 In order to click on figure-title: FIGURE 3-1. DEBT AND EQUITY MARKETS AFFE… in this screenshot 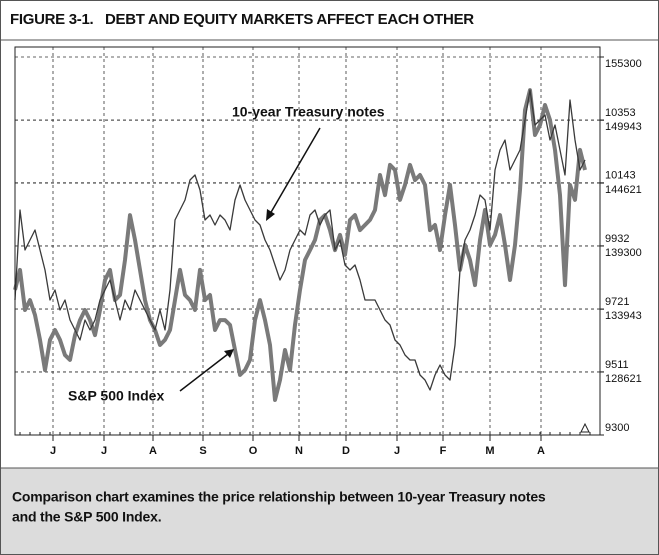, I will do `click(242, 19)`.